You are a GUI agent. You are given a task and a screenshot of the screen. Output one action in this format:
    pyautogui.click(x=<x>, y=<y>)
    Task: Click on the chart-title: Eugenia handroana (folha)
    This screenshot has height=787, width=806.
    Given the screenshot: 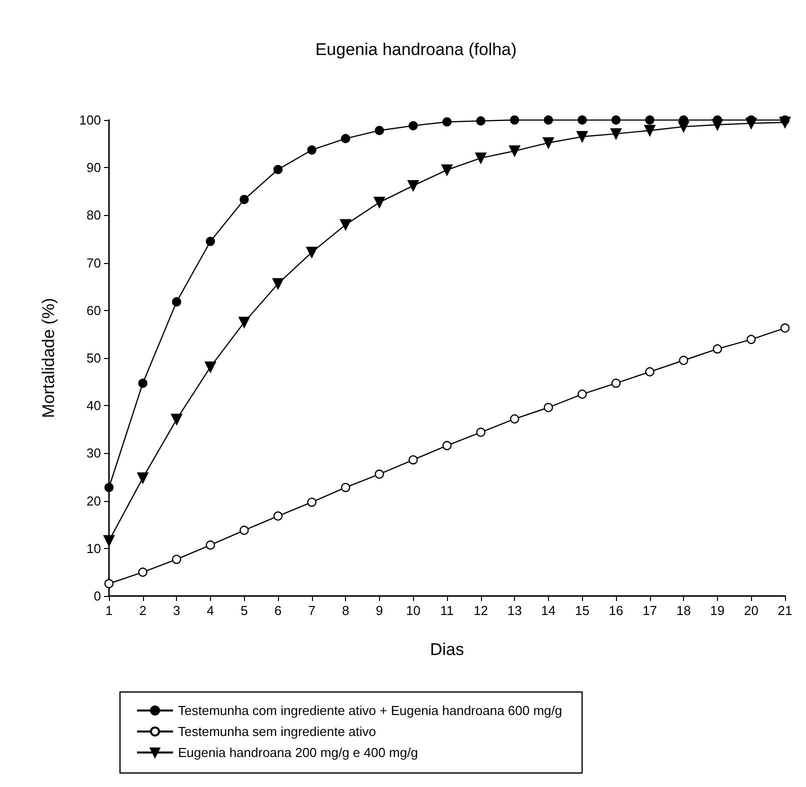 What is the action you would take?
    pyautogui.click(x=416, y=49)
    